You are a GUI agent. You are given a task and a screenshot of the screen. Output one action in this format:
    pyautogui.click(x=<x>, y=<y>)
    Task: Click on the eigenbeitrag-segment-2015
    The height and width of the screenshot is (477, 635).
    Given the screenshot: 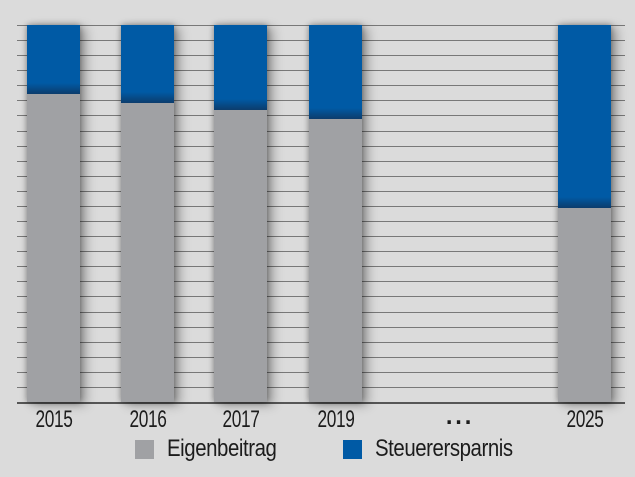 What is the action you would take?
    pyautogui.click(x=53, y=247)
    